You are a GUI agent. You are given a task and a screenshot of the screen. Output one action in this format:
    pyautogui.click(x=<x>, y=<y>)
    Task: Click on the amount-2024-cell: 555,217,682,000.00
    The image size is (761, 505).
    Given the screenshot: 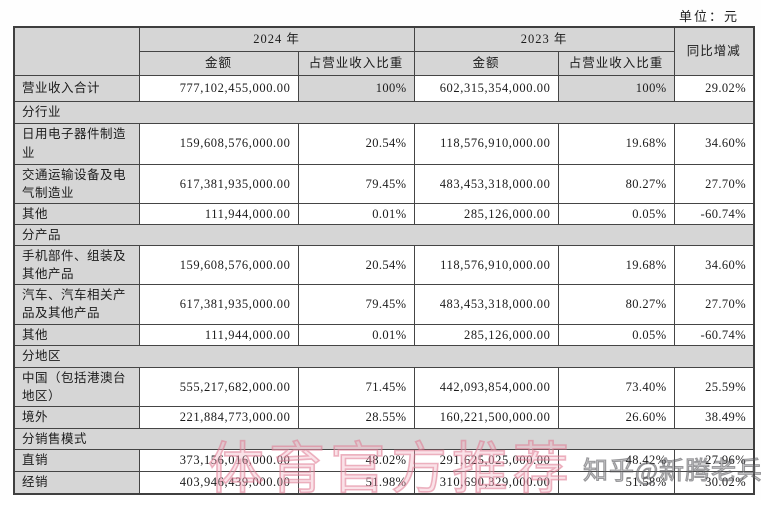 What is the action you would take?
    pyautogui.click(x=218, y=386)
    